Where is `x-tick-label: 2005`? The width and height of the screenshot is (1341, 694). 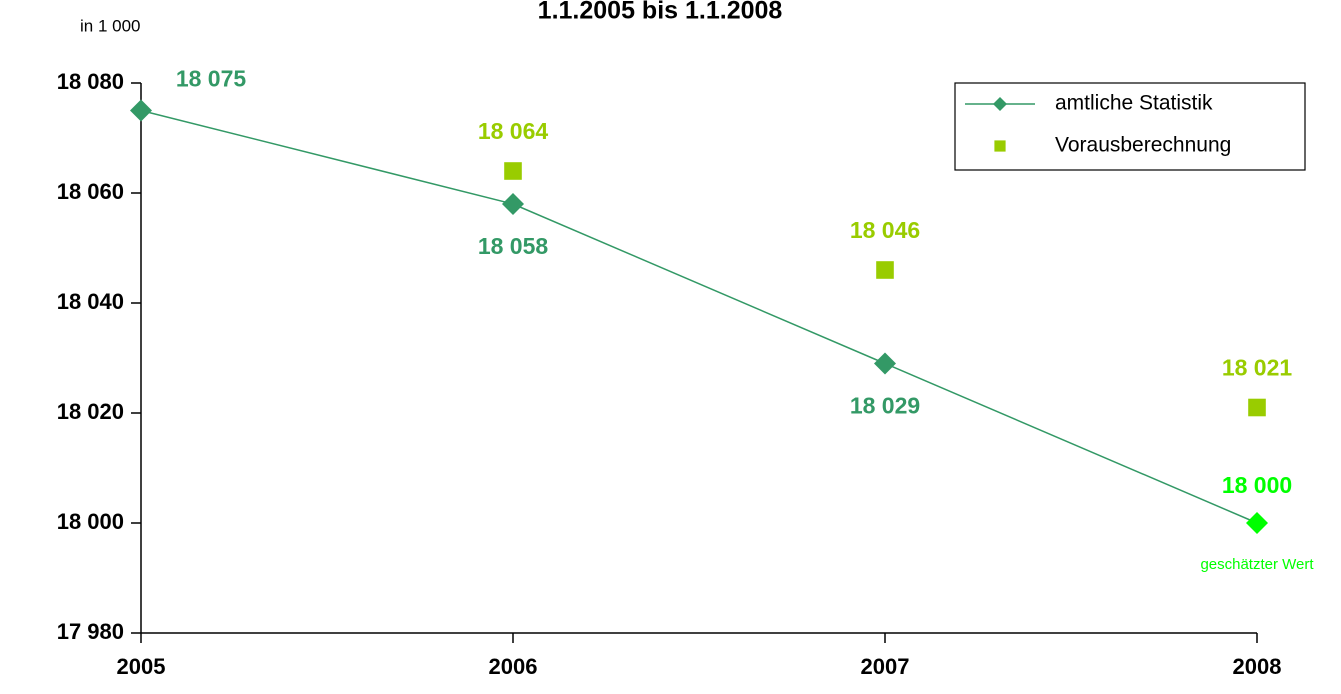 x-tick-label: 2005 is located at coordinates (141, 666).